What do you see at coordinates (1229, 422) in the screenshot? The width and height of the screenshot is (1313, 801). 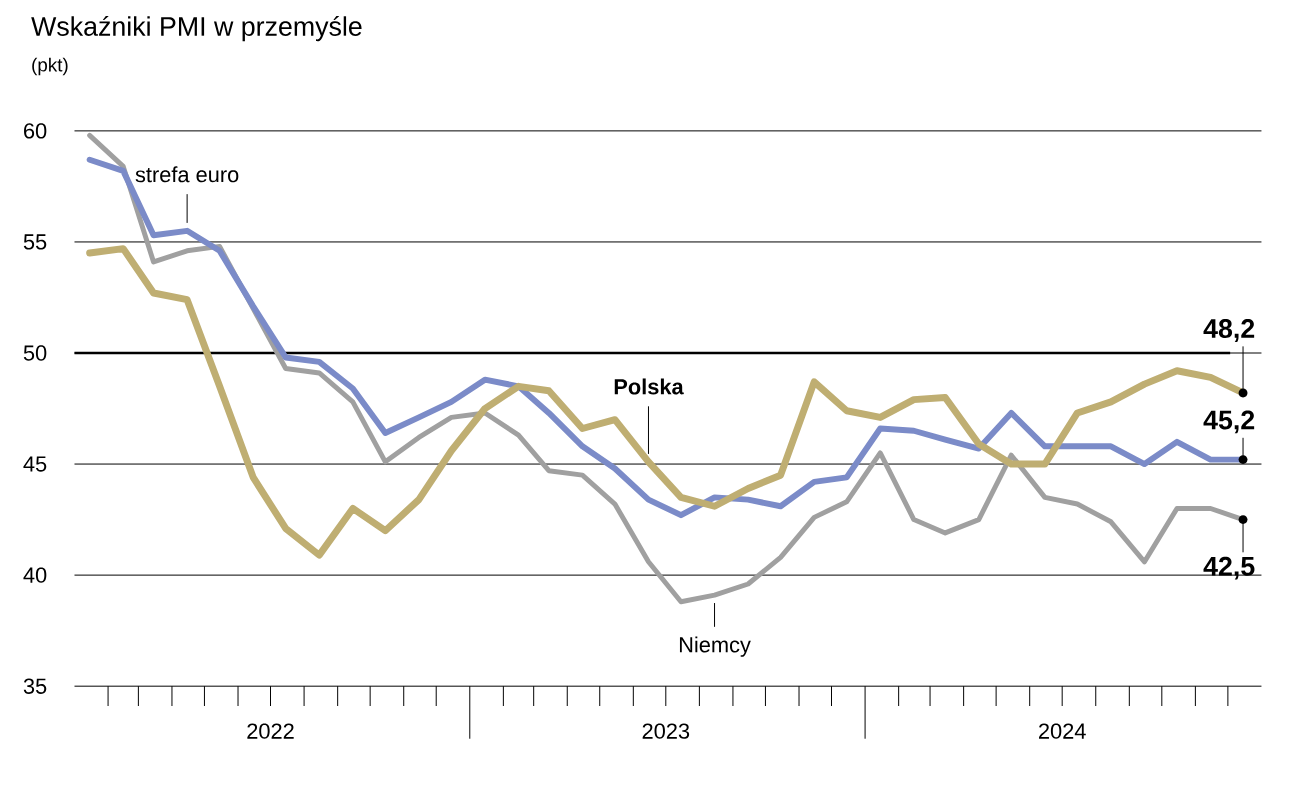 I see `data-label: 45,2` at bounding box center [1229, 422].